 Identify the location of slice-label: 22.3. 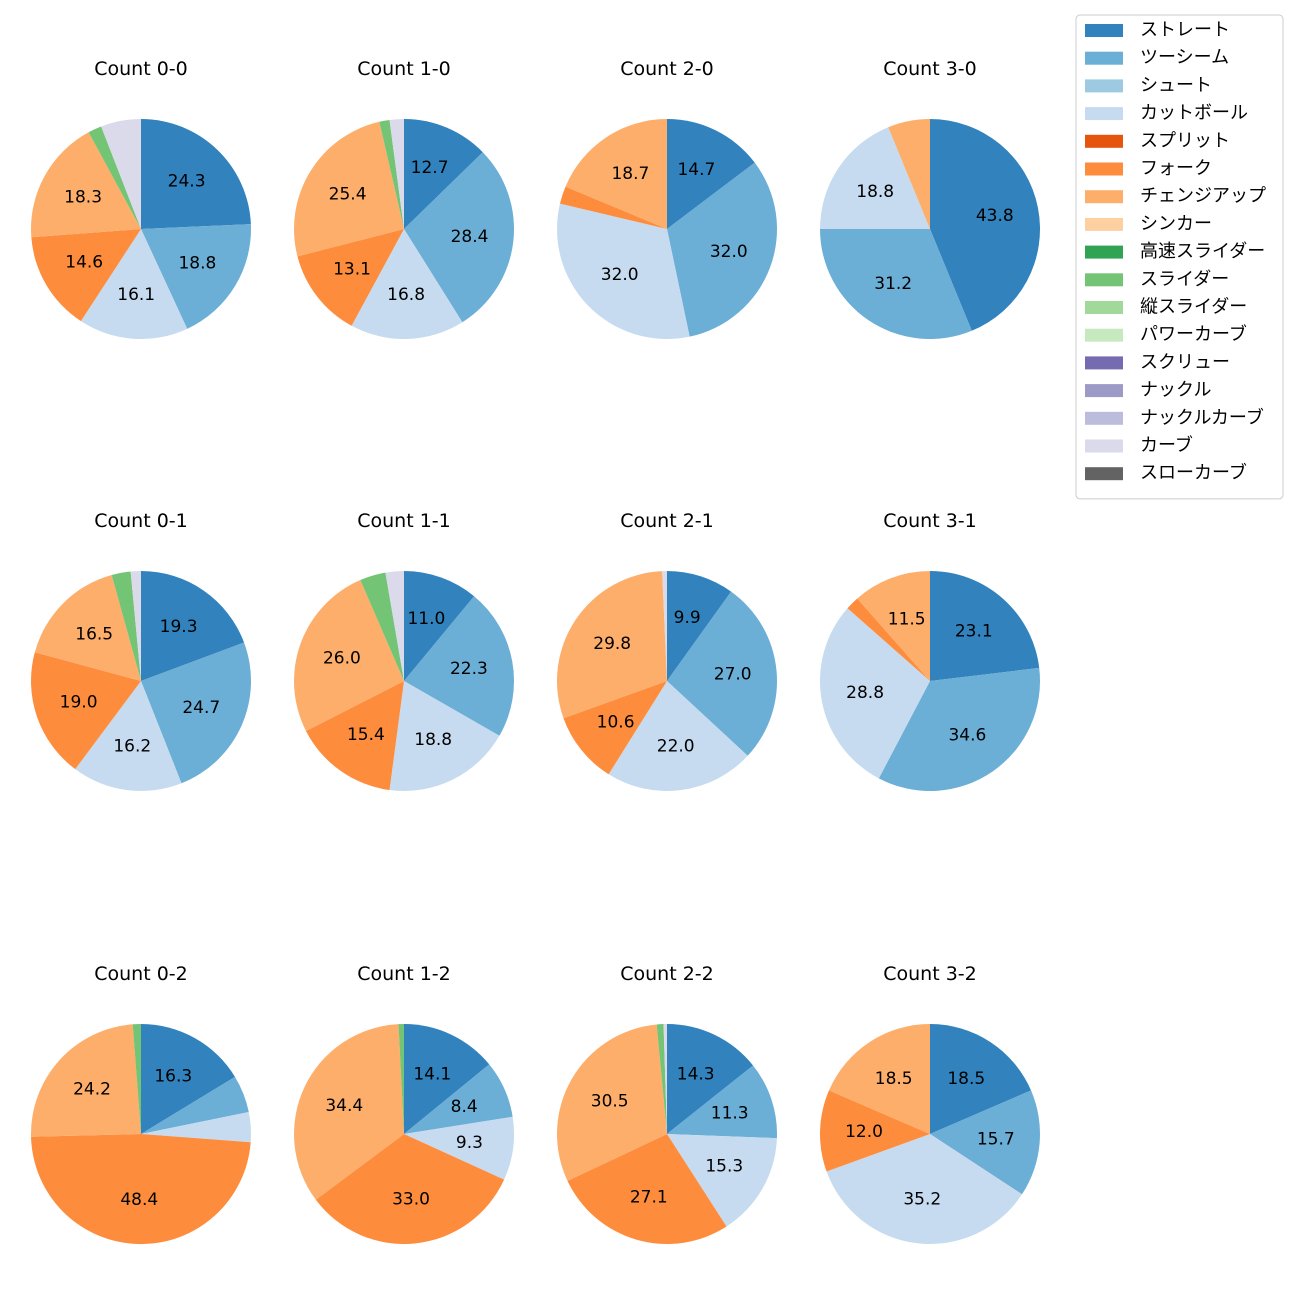
(469, 669).